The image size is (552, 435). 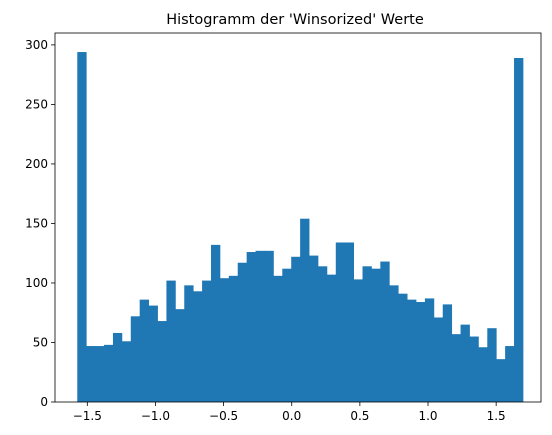 What do you see at coordinates (496, 416) in the screenshot?
I see `x-tick-label: 1.5` at bounding box center [496, 416].